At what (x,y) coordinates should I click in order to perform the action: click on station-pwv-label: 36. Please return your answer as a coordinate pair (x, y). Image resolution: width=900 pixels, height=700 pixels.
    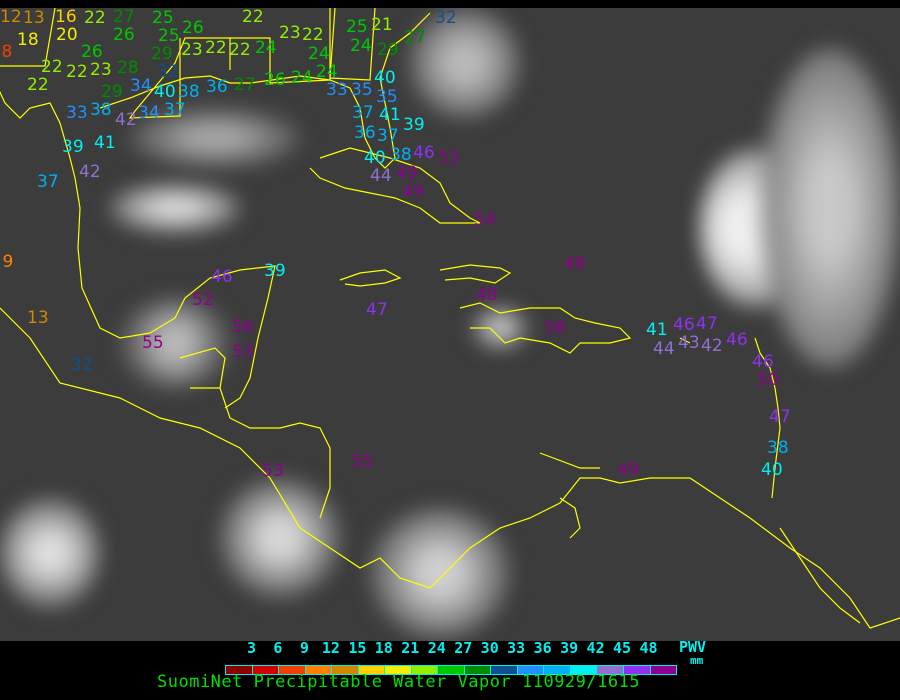
    Looking at the image, I should click on (217, 86).